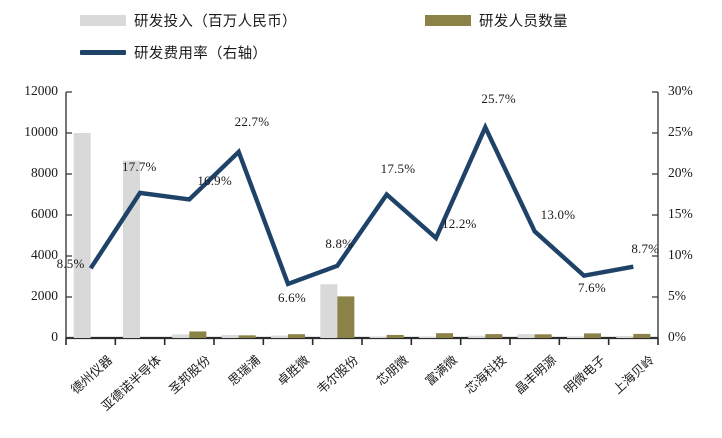 Image resolution: width=722 pixels, height=438 pixels. What do you see at coordinates (41, 90) in the screenshot?
I see `y-tick-label-left: 12000` at bounding box center [41, 90].